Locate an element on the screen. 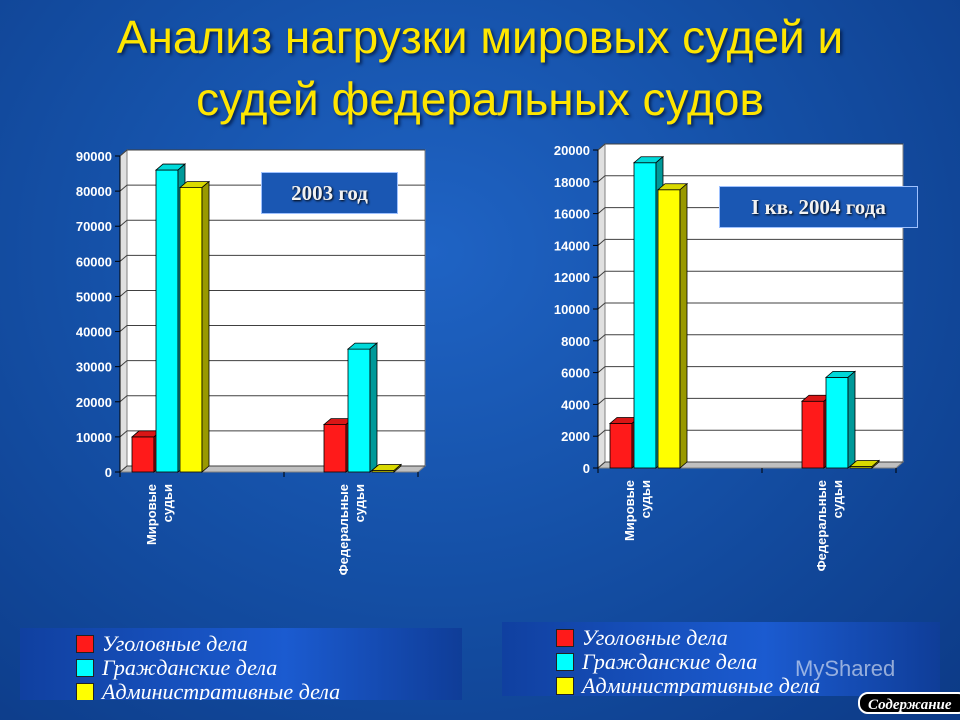 Image resolution: width=960 pixels, height=720 pixels. y-tick-label: 14000 is located at coordinates (572, 245).